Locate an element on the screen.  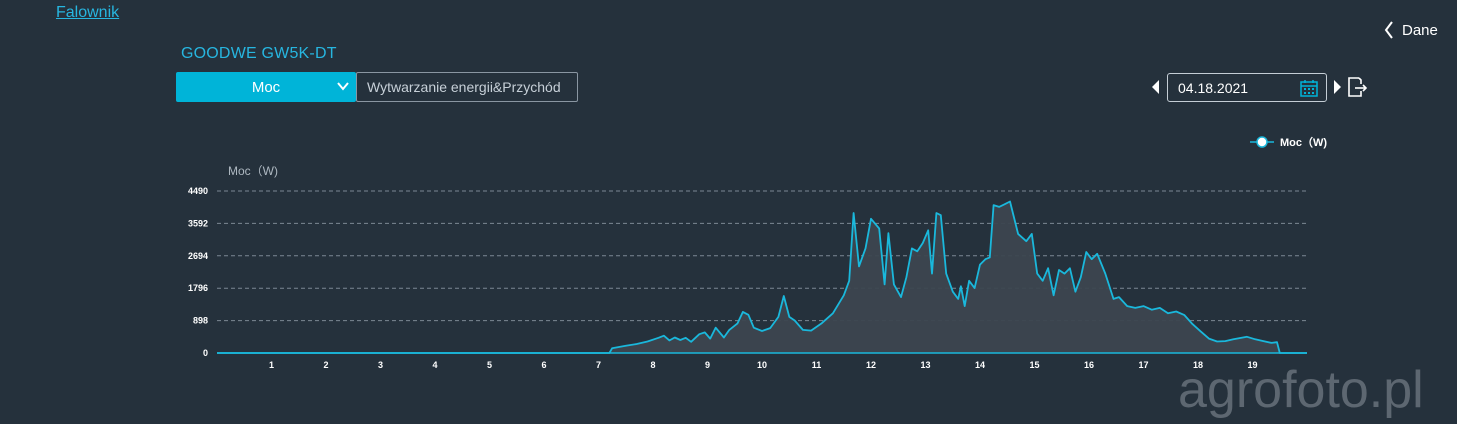
x-tick-label: 16 is located at coordinates (1089, 365).